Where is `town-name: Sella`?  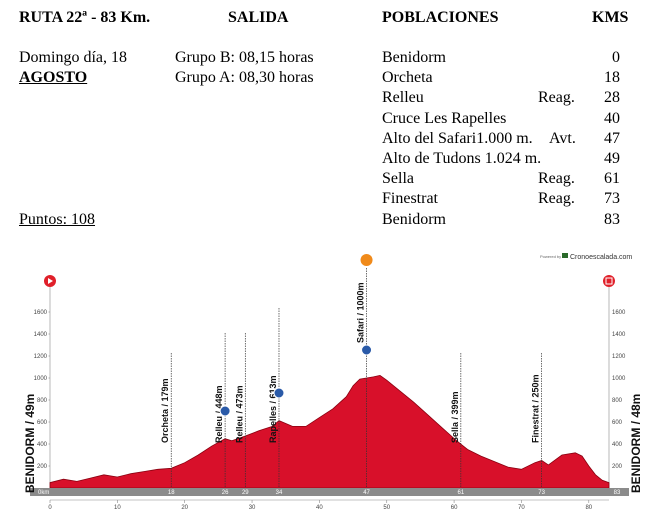
town-name: Sella is located at coordinates (398, 179).